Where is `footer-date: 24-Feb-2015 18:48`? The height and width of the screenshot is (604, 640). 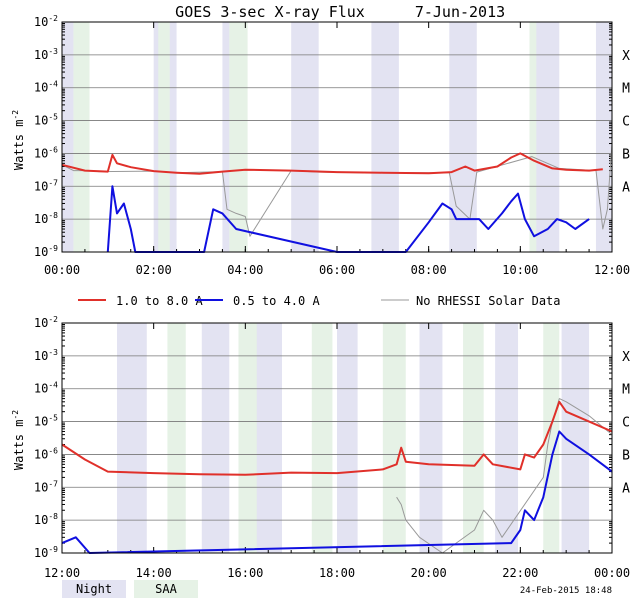 footer-date: 24-Feb-2015 18:48 is located at coordinates (566, 591).